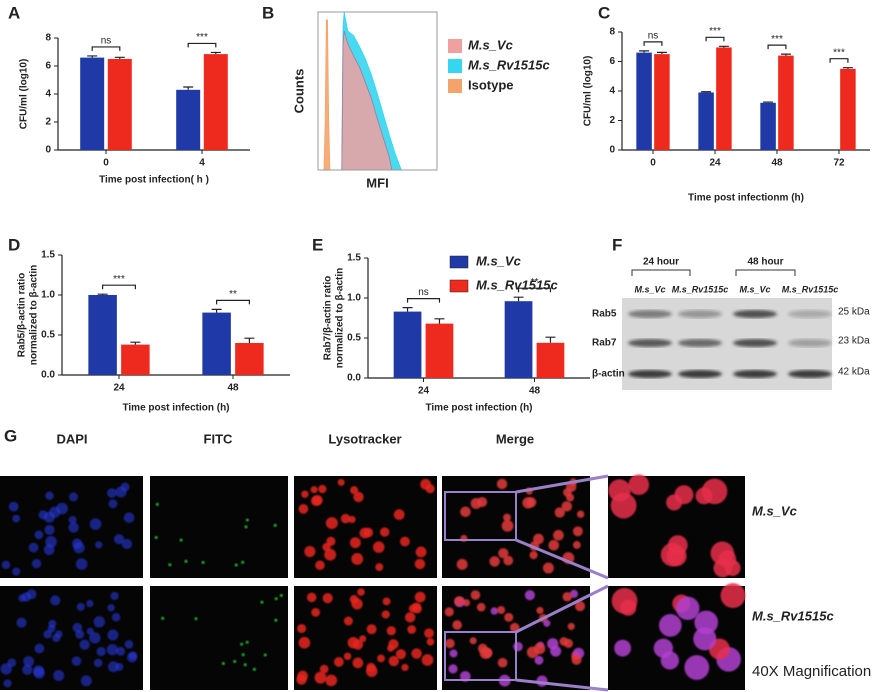  What do you see at coordinates (268, 12) in the screenshot?
I see `panel-label: B` at bounding box center [268, 12].